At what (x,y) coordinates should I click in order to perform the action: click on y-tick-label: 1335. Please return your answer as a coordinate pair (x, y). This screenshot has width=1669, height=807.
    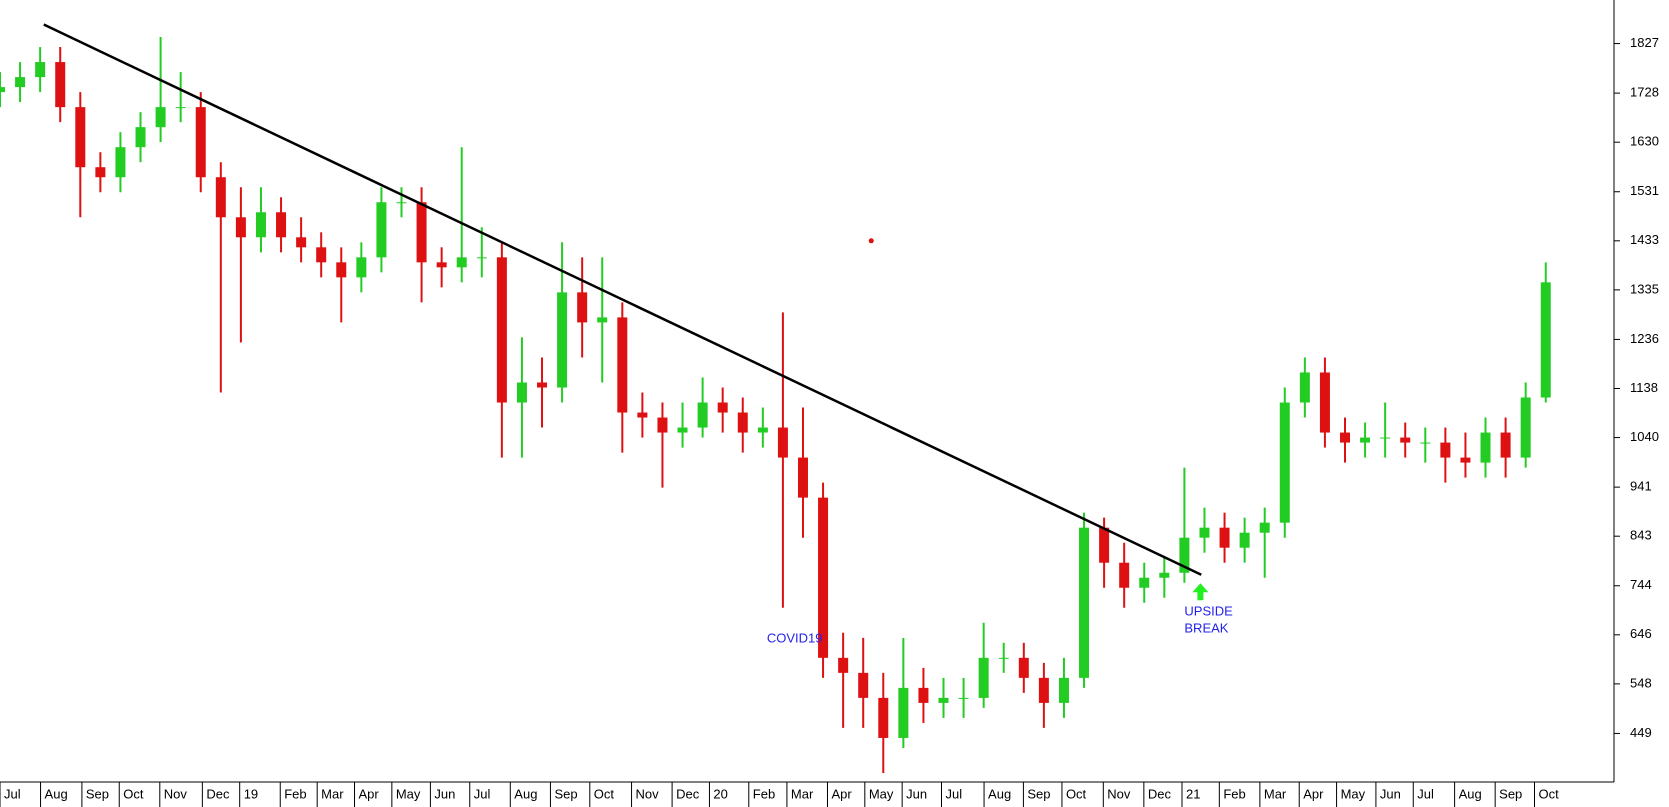
    Looking at the image, I should click on (1644, 288).